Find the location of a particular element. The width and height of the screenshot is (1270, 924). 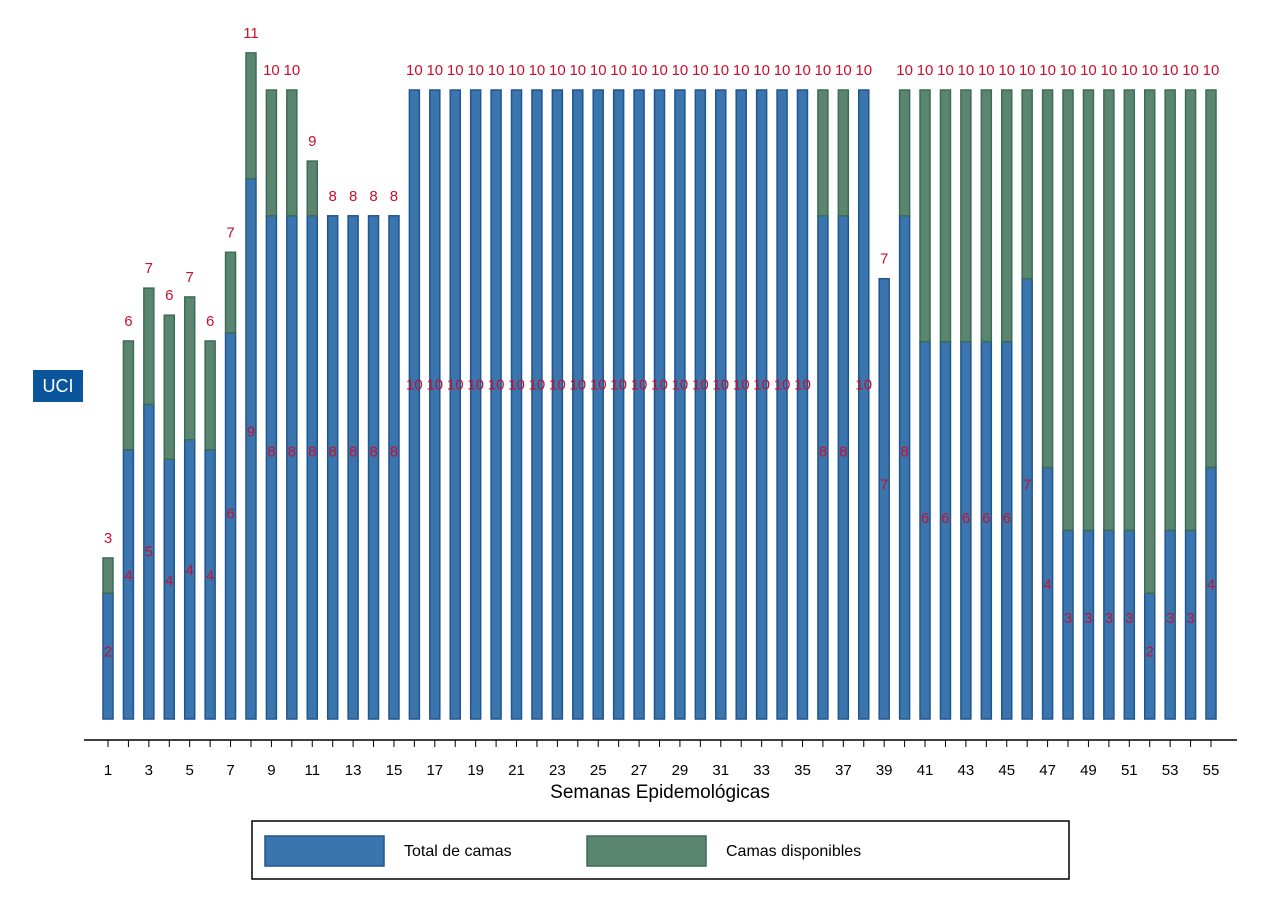

x-tick-label: 27 is located at coordinates (639, 770).